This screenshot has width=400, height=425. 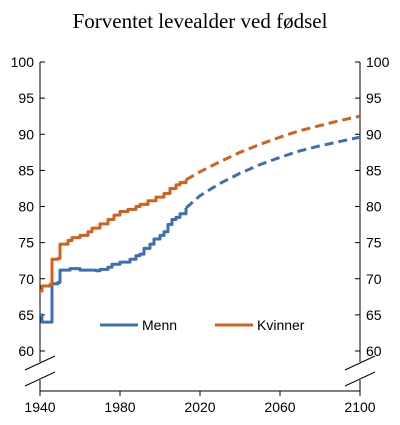 What do you see at coordinates (26, 243) in the screenshot?
I see `y-tick-label-left: 75` at bounding box center [26, 243].